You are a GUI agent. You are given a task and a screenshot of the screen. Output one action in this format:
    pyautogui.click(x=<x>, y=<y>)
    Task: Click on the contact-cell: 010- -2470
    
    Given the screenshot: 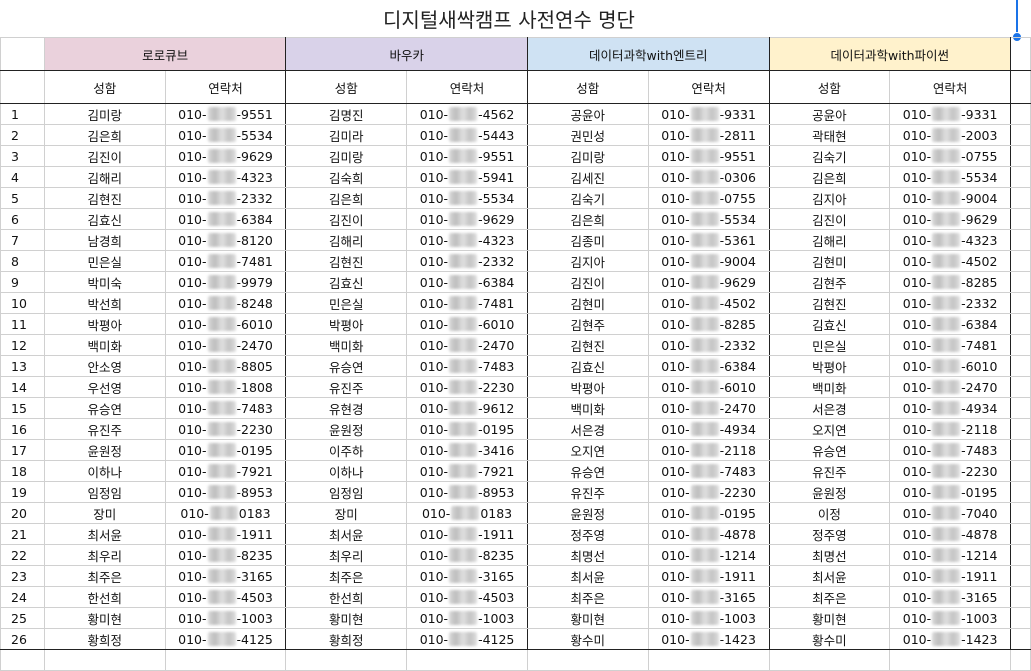 What is the action you would take?
    pyautogui.click(x=708, y=408)
    